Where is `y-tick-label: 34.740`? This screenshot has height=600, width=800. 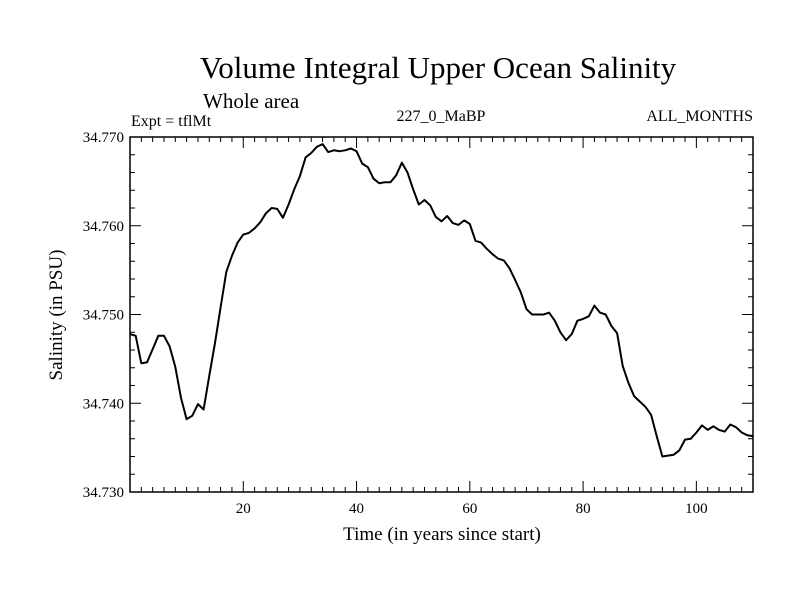 y-tick-label: 34.740 is located at coordinates (103, 404).